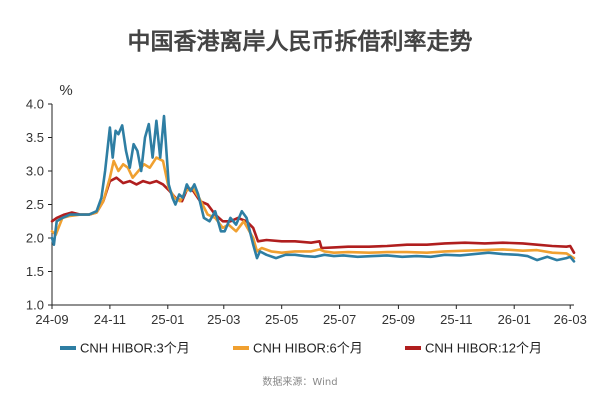 Image resolution: width=600 pixels, height=400 pixels. What do you see at coordinates (300, 41) in the screenshot?
I see `chart-title: 中国香港离岸人民币拆借利率走势` at bounding box center [300, 41].